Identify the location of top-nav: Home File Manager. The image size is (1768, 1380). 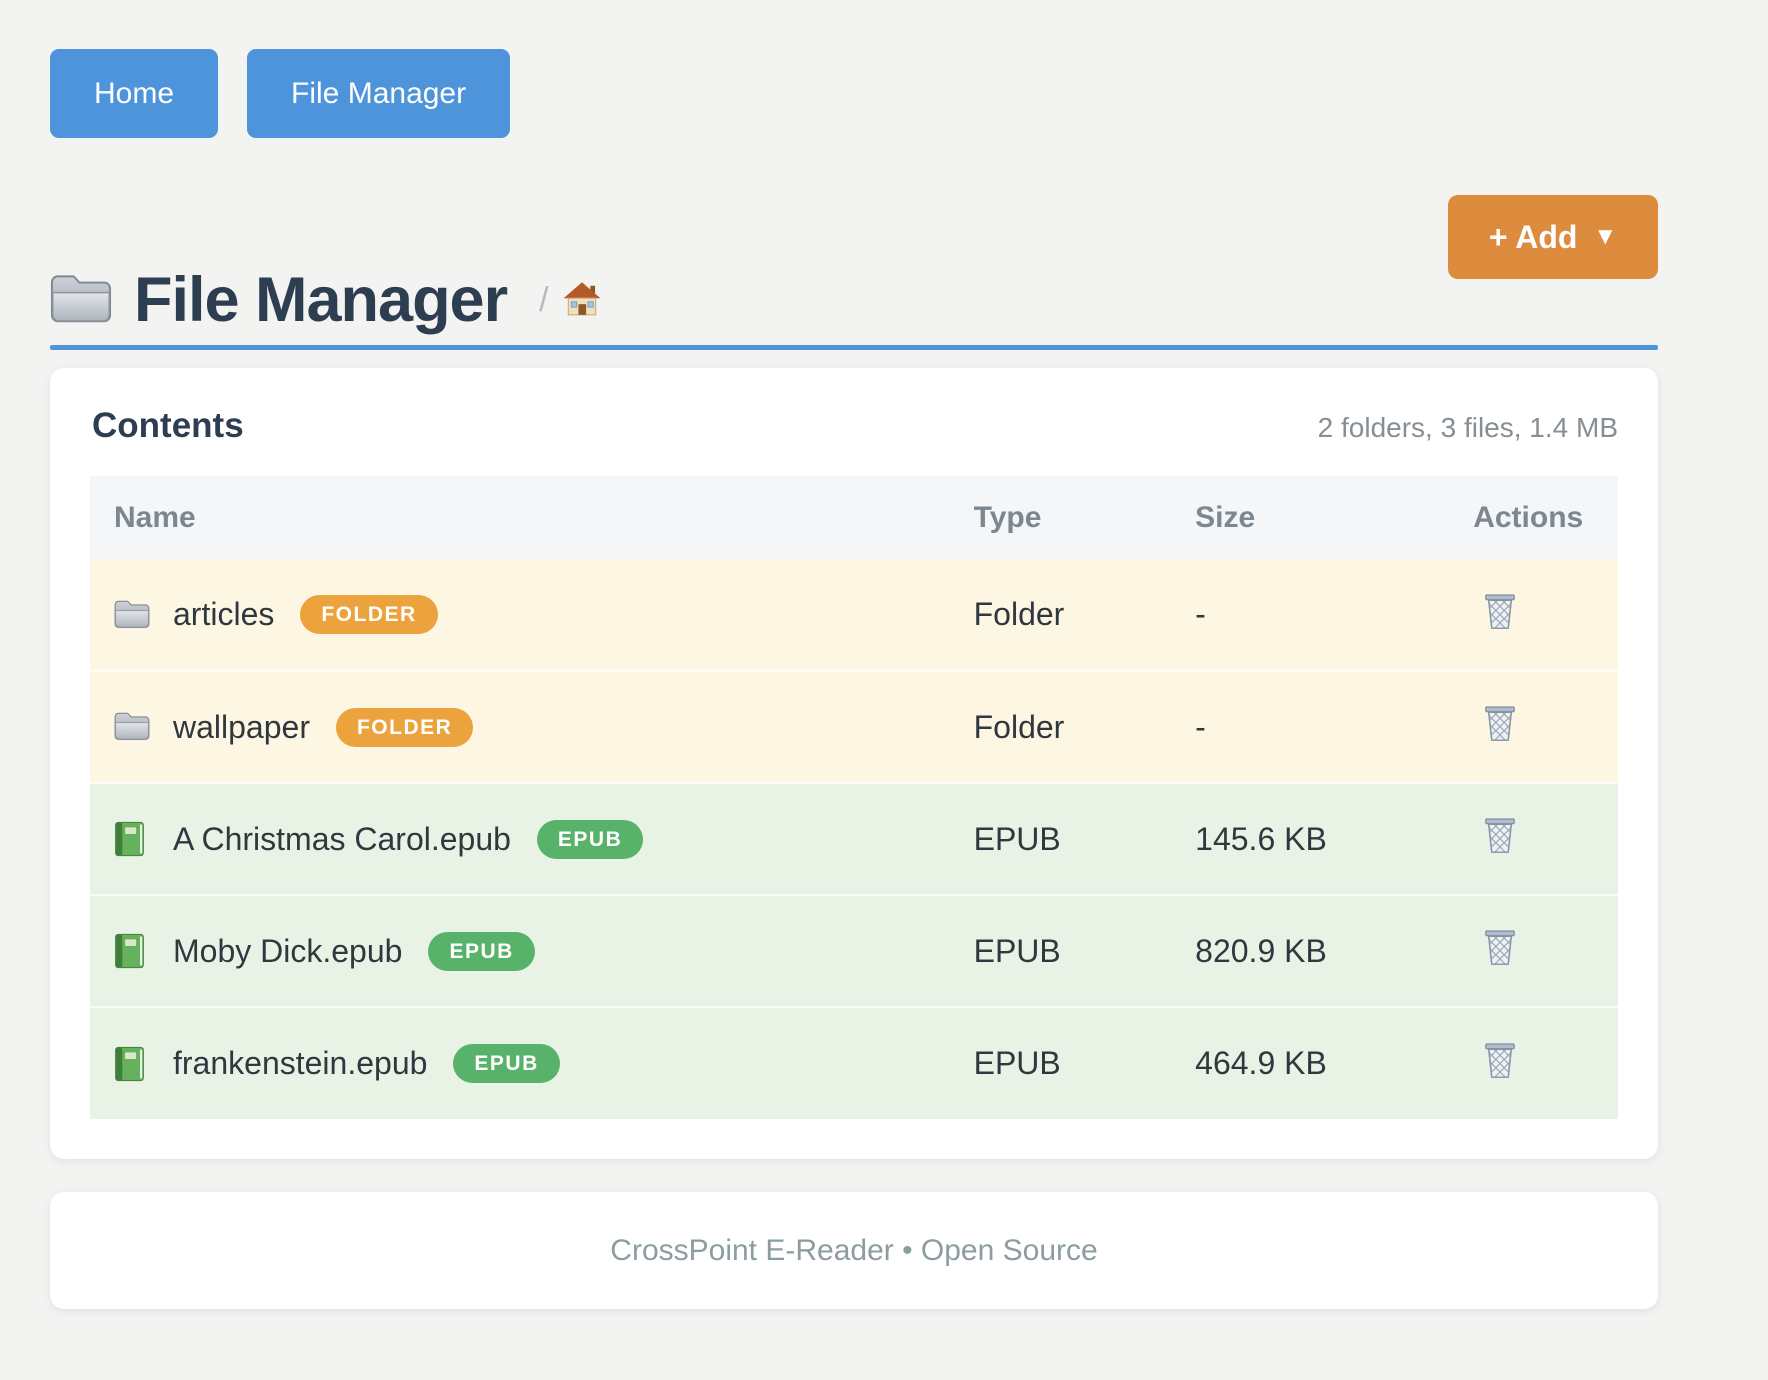
(854, 93).